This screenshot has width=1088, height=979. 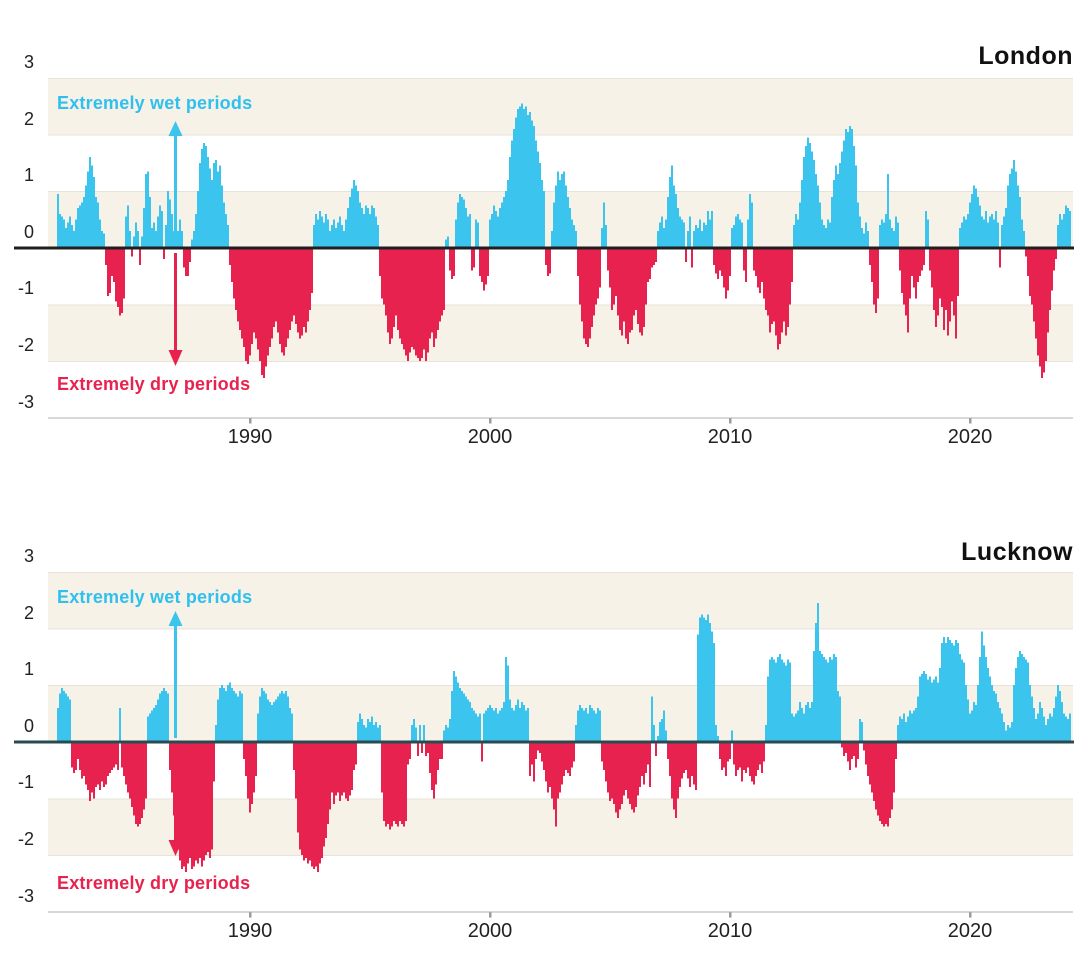 What do you see at coordinates (175, 189) in the screenshot?
I see `wet-arrow-shaft` at bounding box center [175, 189].